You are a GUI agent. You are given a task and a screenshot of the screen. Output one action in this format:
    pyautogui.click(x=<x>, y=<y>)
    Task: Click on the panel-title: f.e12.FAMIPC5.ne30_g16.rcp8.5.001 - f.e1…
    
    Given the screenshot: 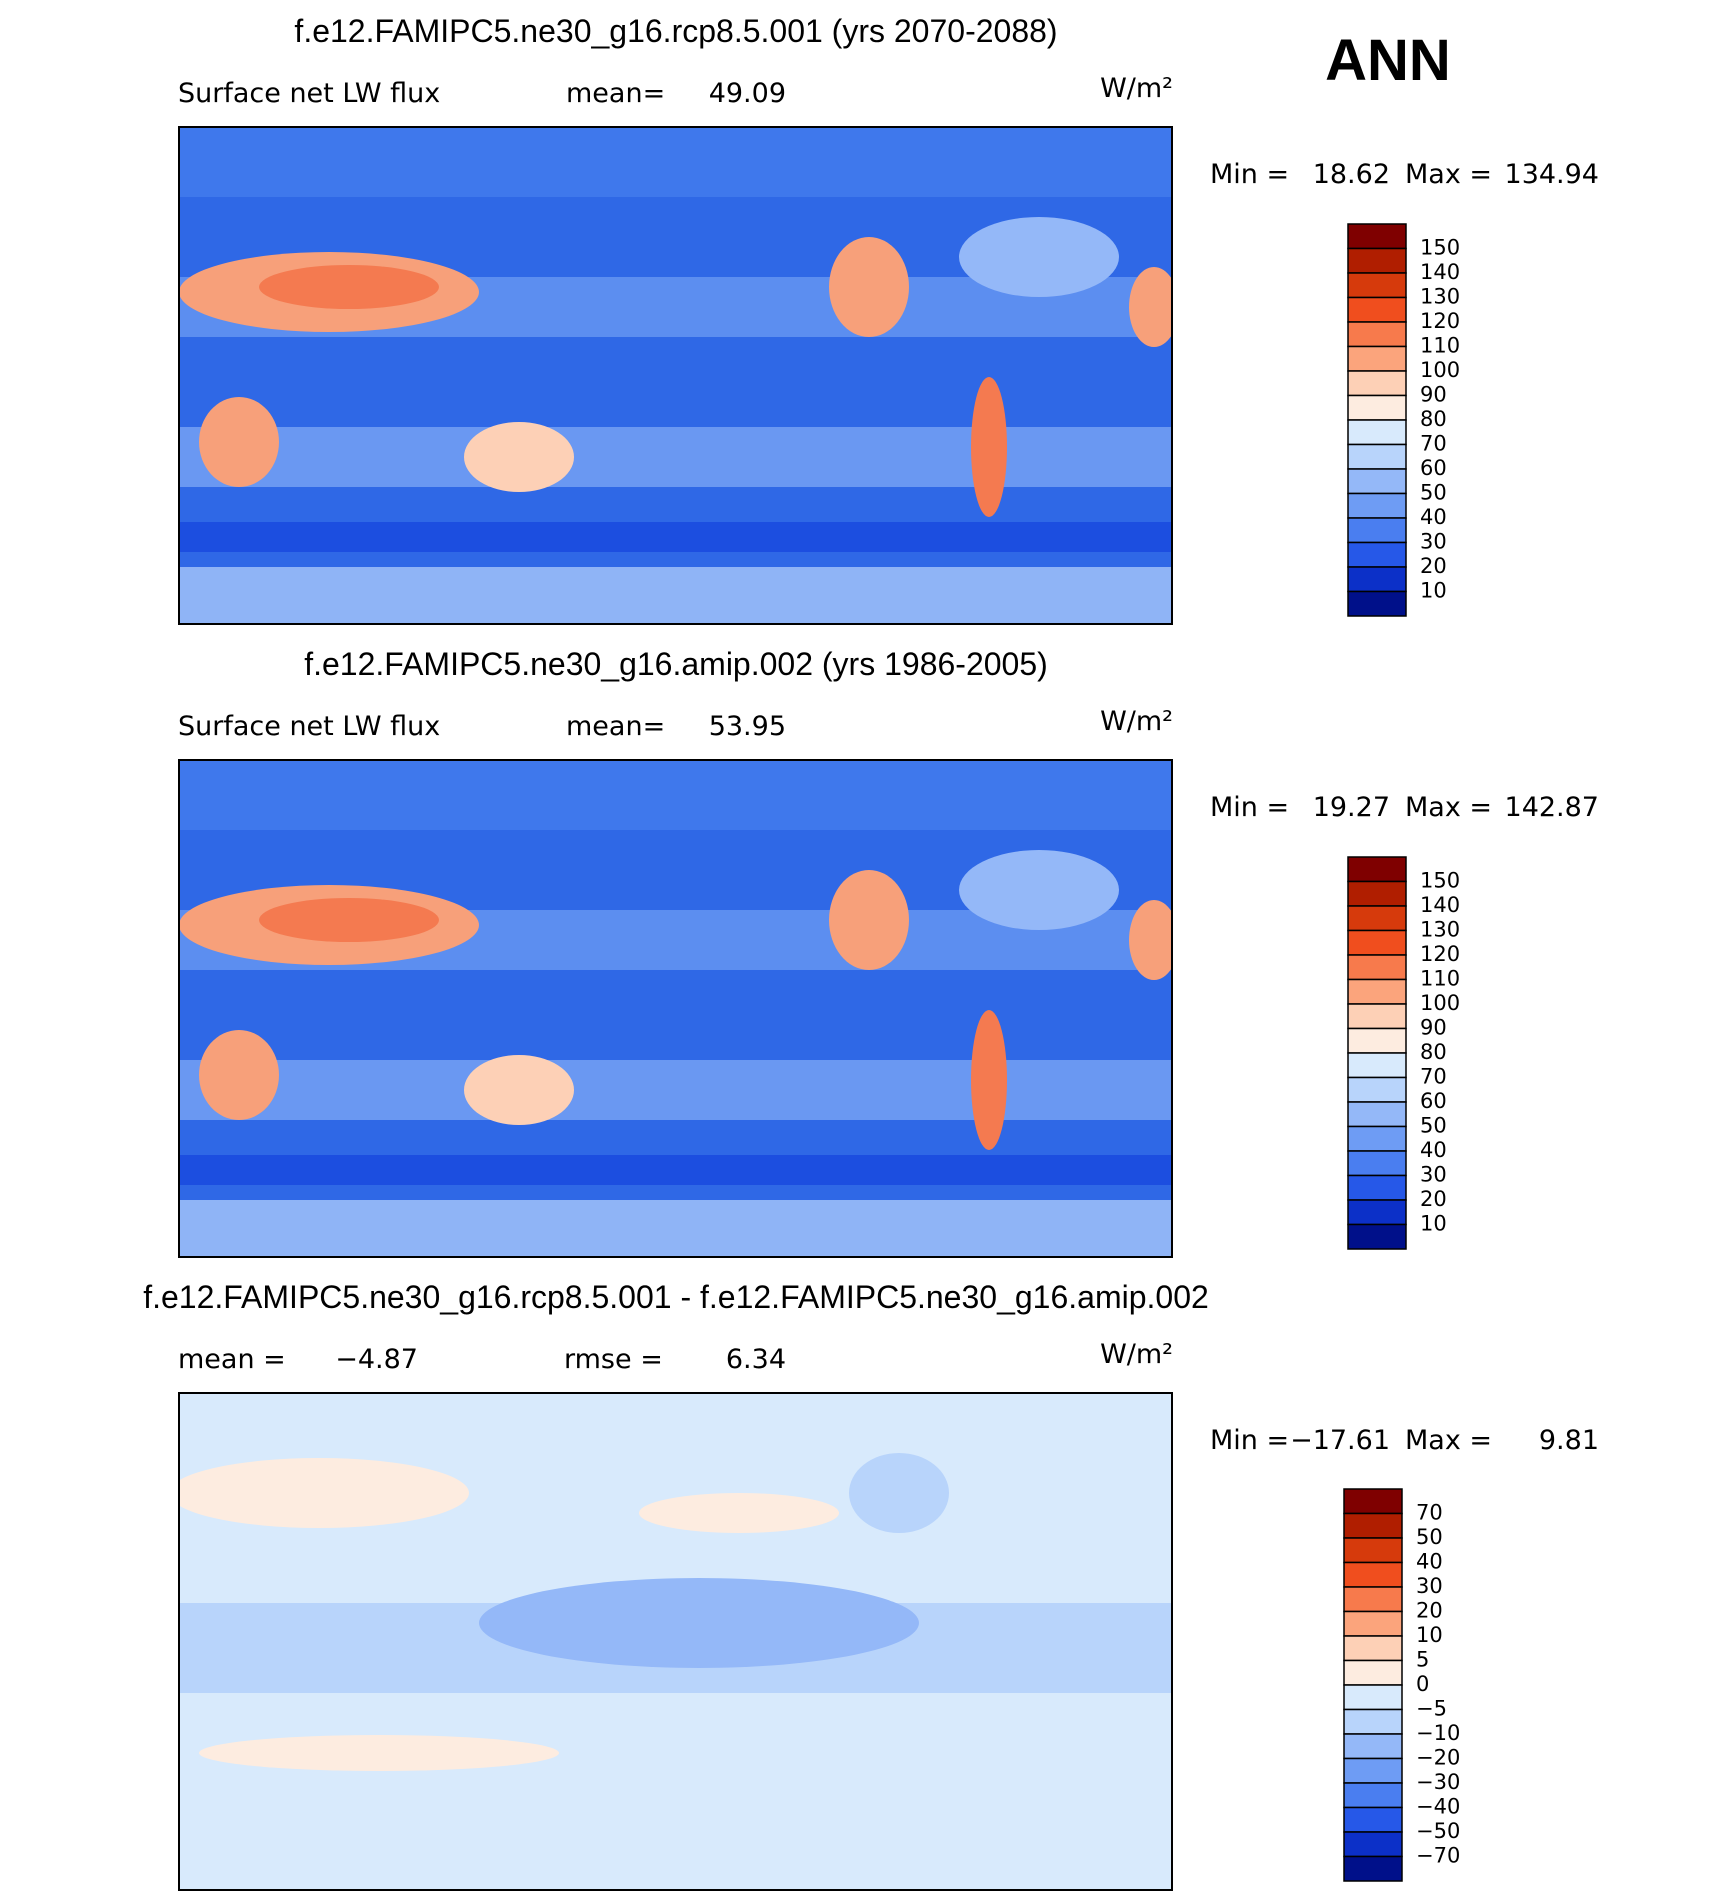 What is the action you would take?
    pyautogui.click(x=676, y=1297)
    